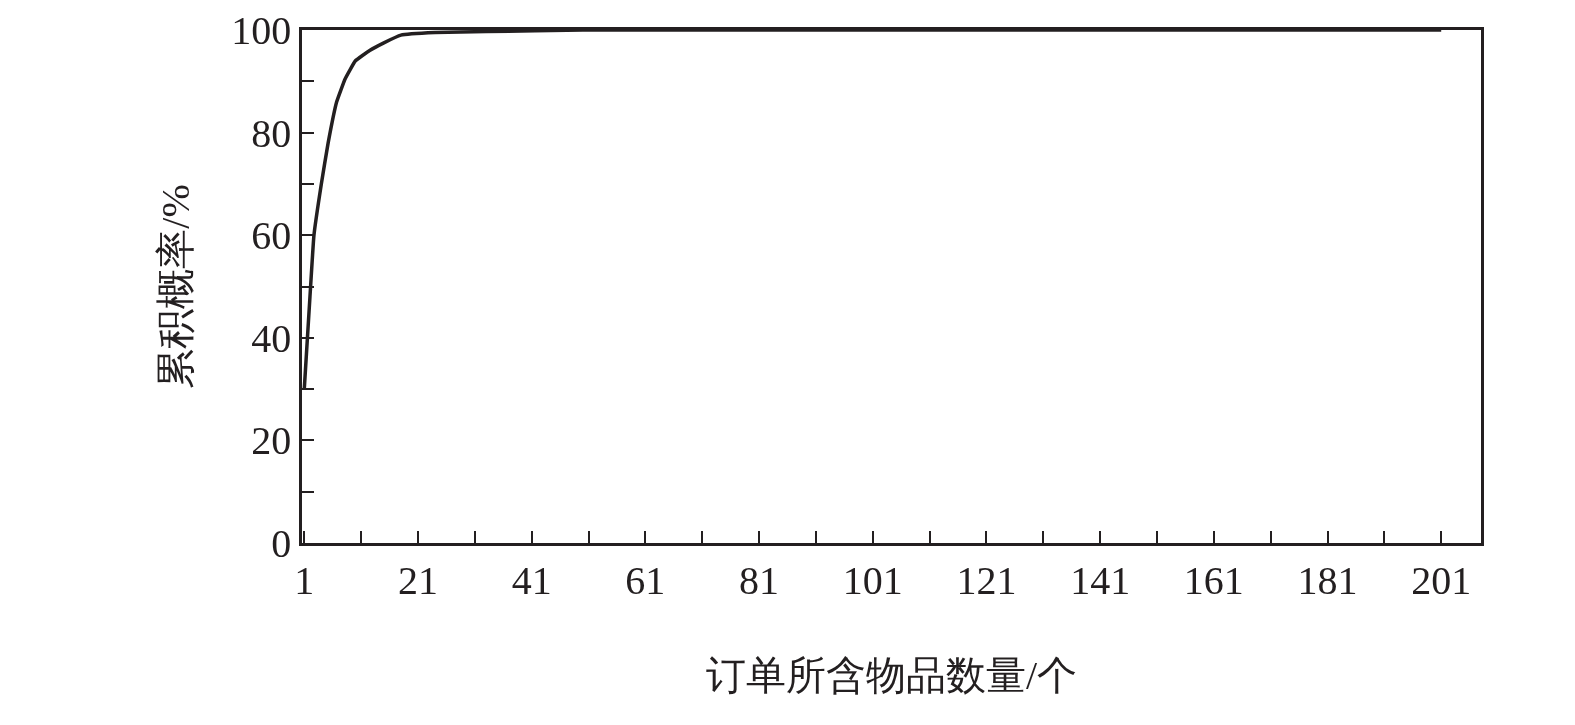 The height and width of the screenshot is (725, 1575). Describe the element at coordinates (304, 580) in the screenshot. I see `x-tick-label: 1` at that location.